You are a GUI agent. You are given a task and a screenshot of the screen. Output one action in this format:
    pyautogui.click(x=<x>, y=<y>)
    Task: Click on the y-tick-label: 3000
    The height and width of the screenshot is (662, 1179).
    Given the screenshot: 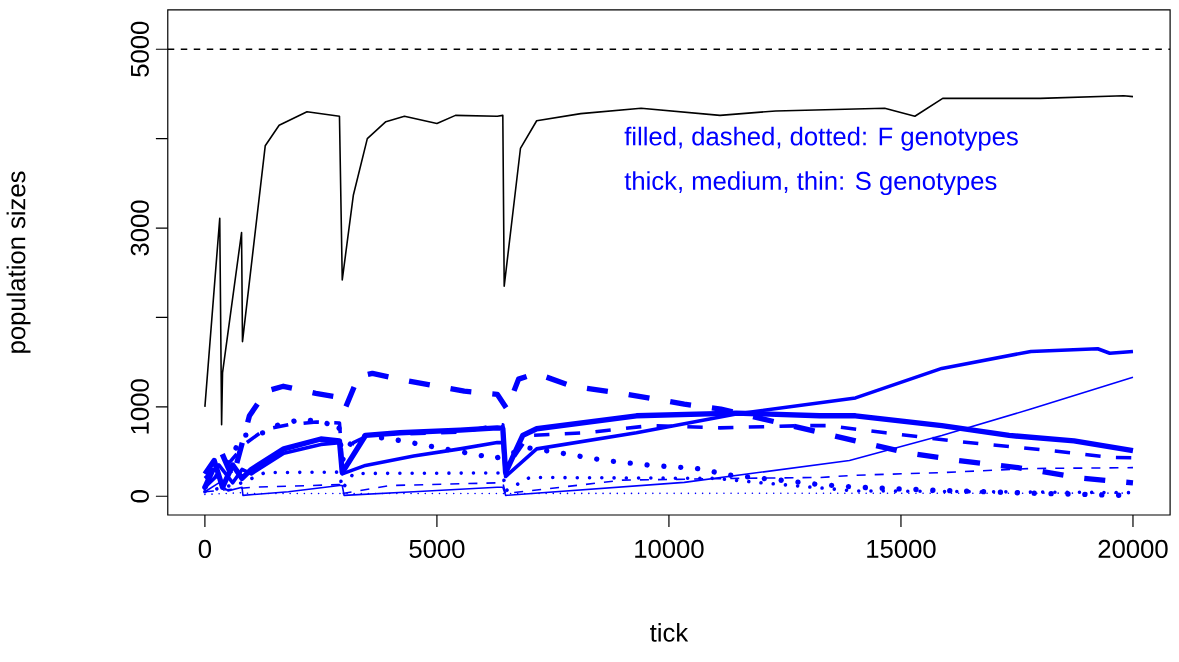 What is the action you would take?
    pyautogui.click(x=139, y=228)
    